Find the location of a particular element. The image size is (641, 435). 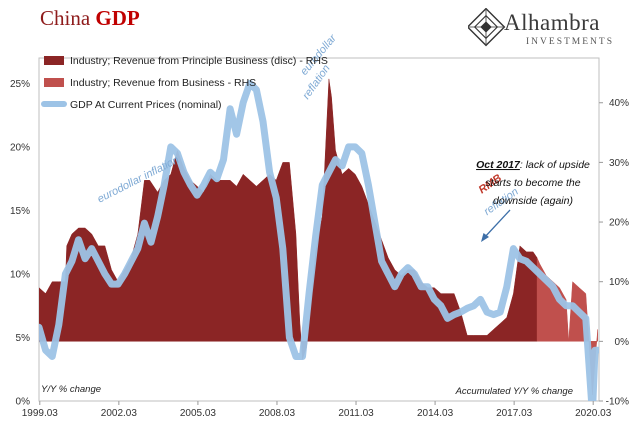

left-axis-label: Y/Y % change is located at coordinates (71, 389).